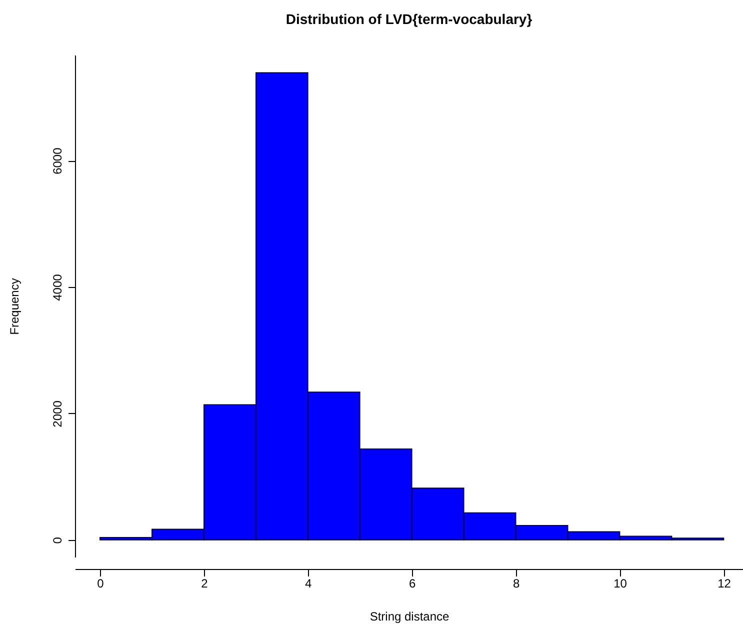 This screenshot has width=743, height=625. What do you see at coordinates (100, 583) in the screenshot?
I see `x-tick-label: 0` at bounding box center [100, 583].